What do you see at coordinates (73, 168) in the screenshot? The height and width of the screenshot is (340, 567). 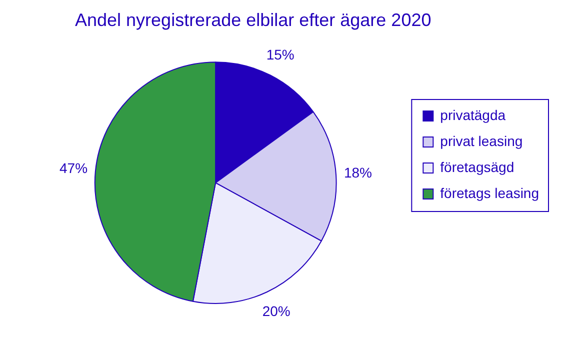 I see `data-label: 47%` at bounding box center [73, 168].